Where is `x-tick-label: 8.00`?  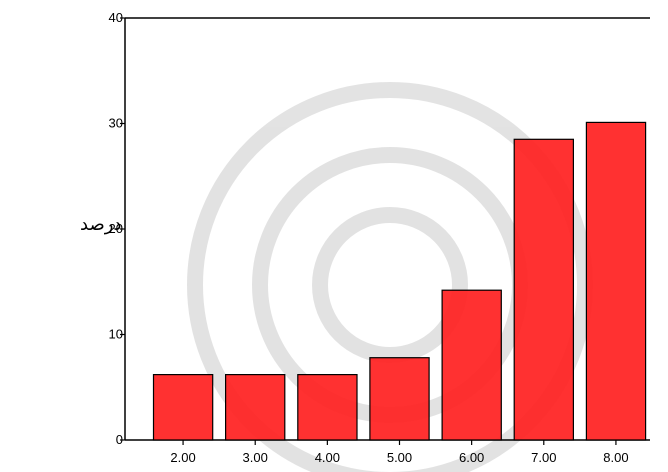
x-tick-label: 8.00 is located at coordinates (615, 457).